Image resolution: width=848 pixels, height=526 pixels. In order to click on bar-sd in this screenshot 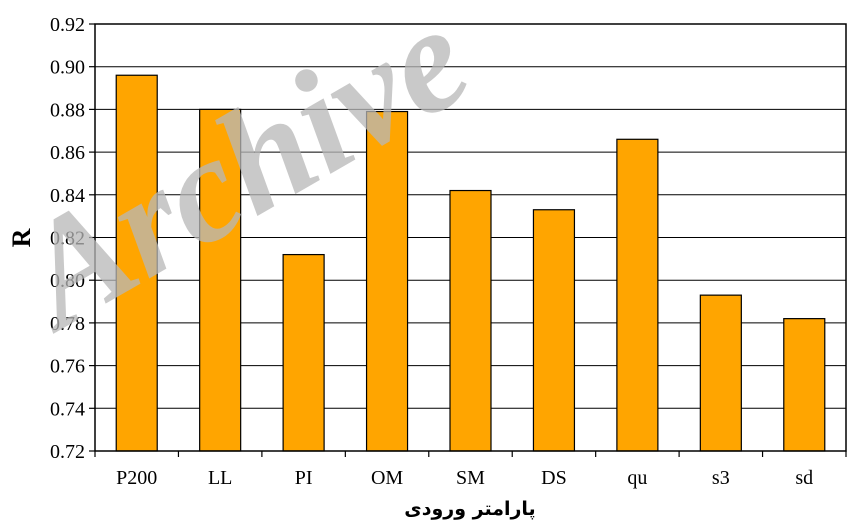, I will do `click(804, 385)`.